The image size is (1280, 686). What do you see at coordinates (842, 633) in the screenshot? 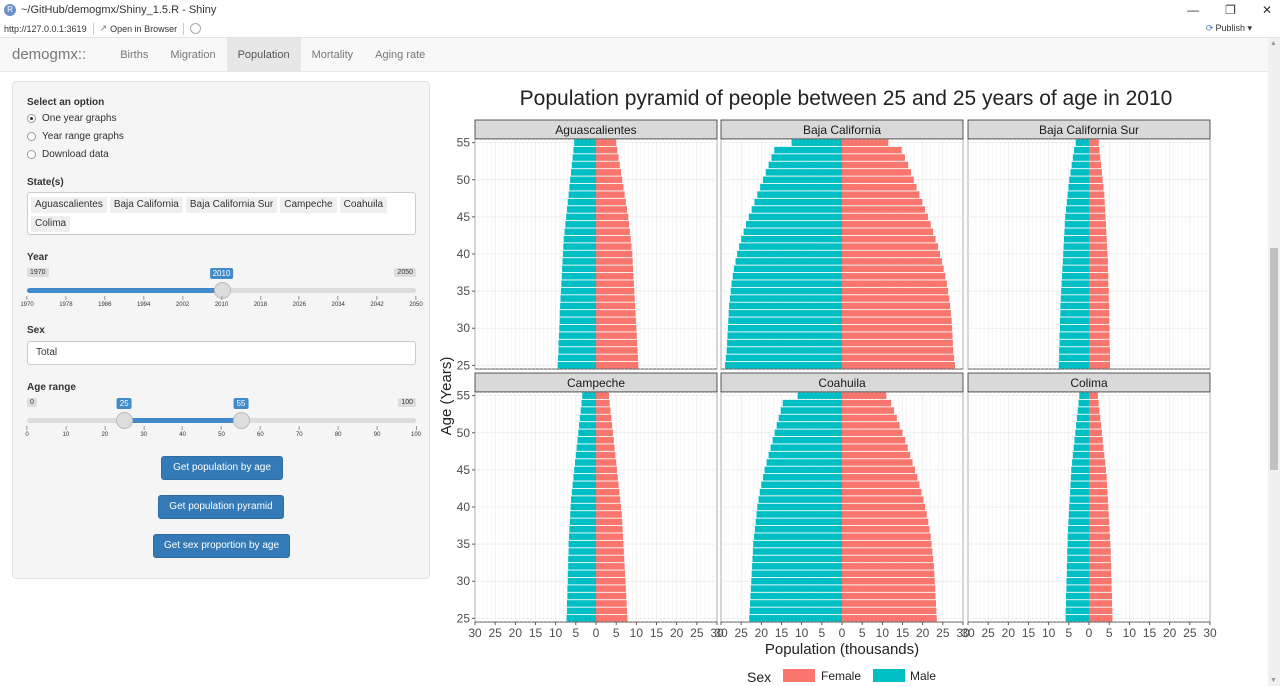
I see `x-tick-label: 0` at bounding box center [842, 633].